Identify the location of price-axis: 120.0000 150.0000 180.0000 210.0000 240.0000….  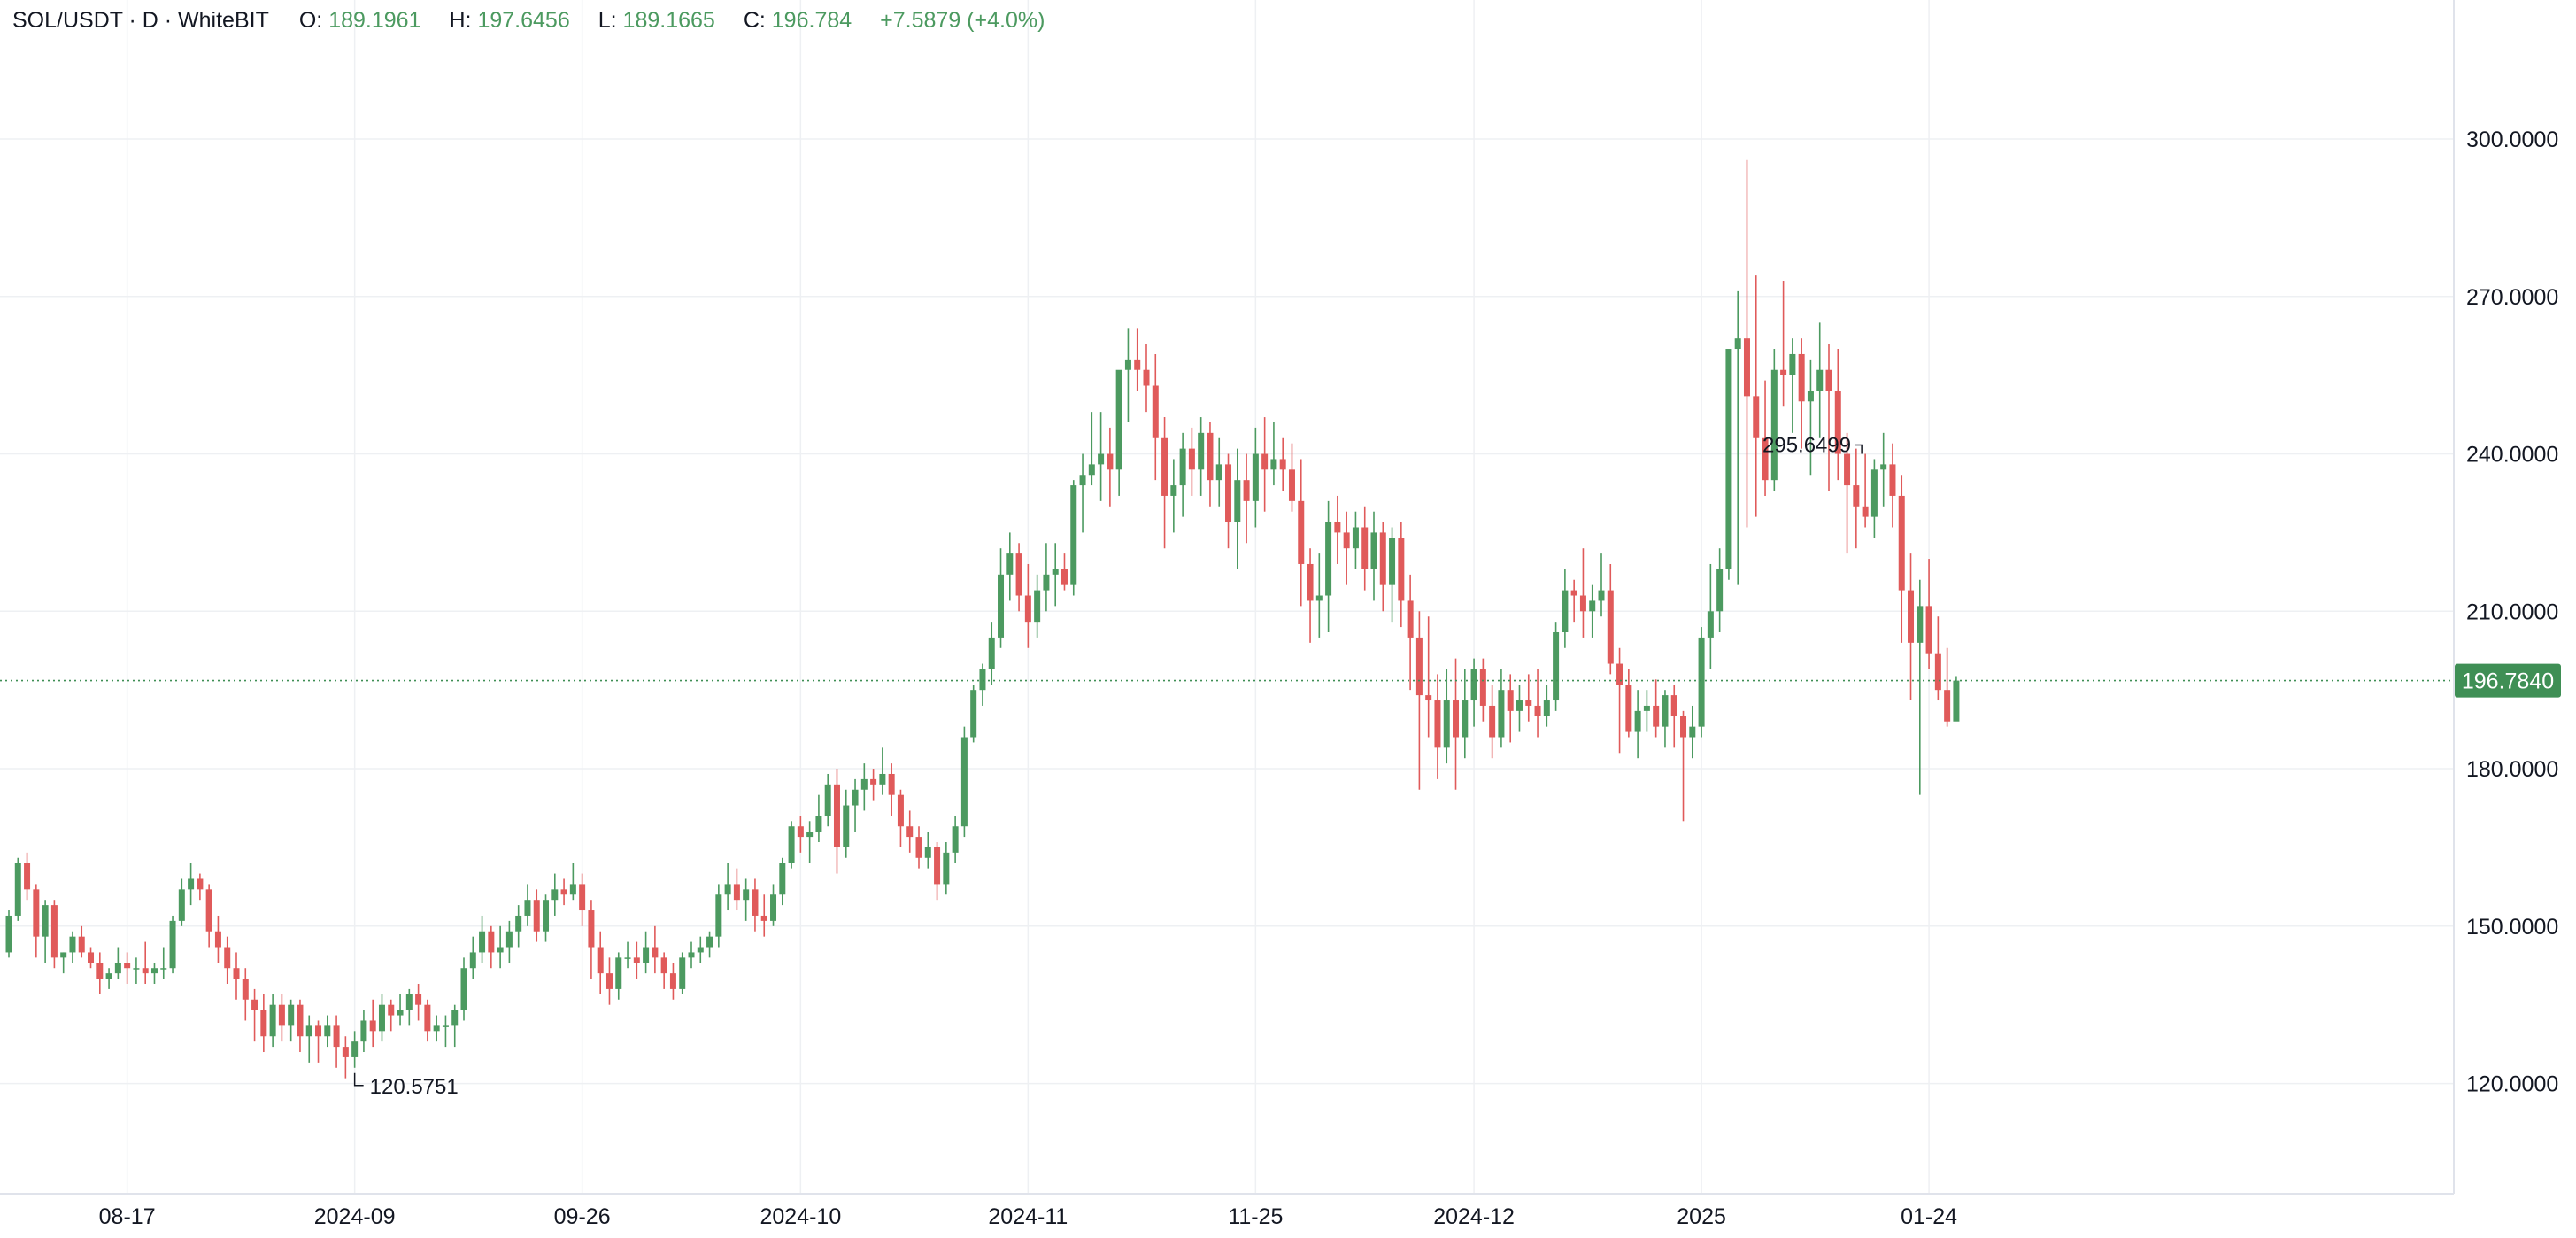
(2508, 612).